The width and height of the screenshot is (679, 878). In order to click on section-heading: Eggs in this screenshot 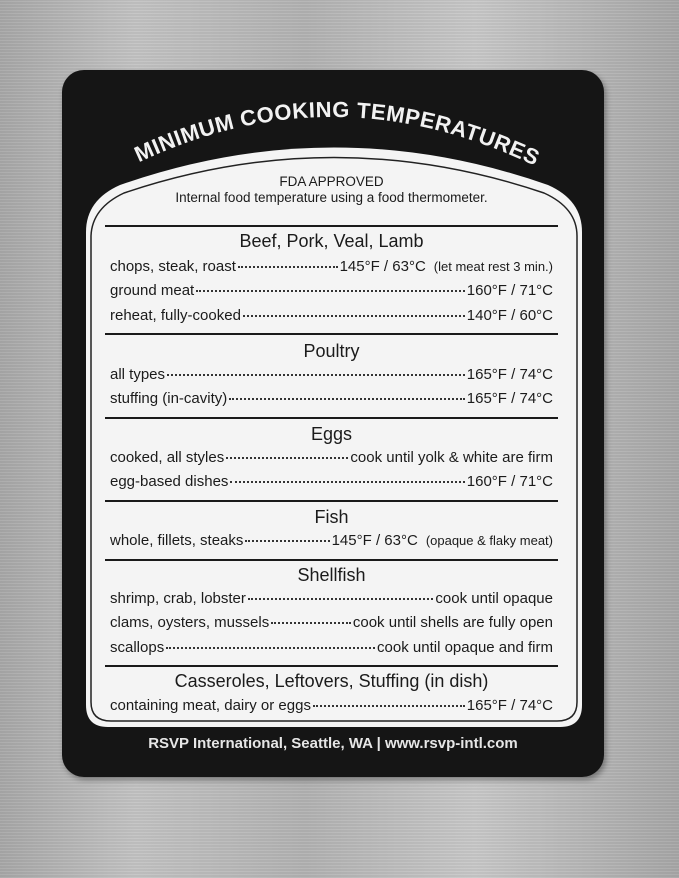, I will do `click(331, 434)`.